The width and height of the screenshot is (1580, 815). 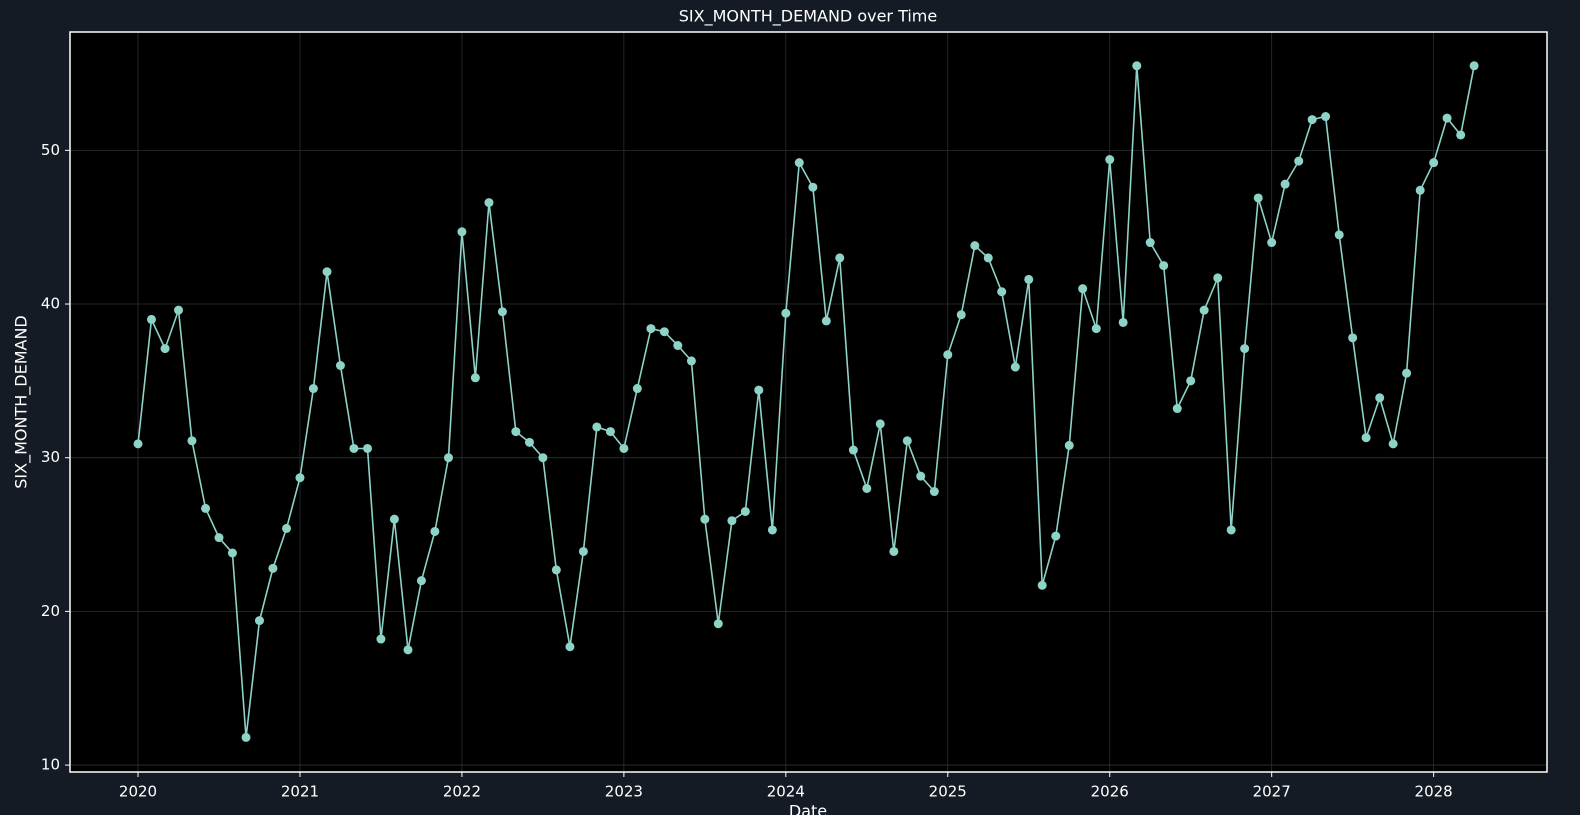 What do you see at coordinates (50, 457) in the screenshot?
I see `y-tick-label: 30` at bounding box center [50, 457].